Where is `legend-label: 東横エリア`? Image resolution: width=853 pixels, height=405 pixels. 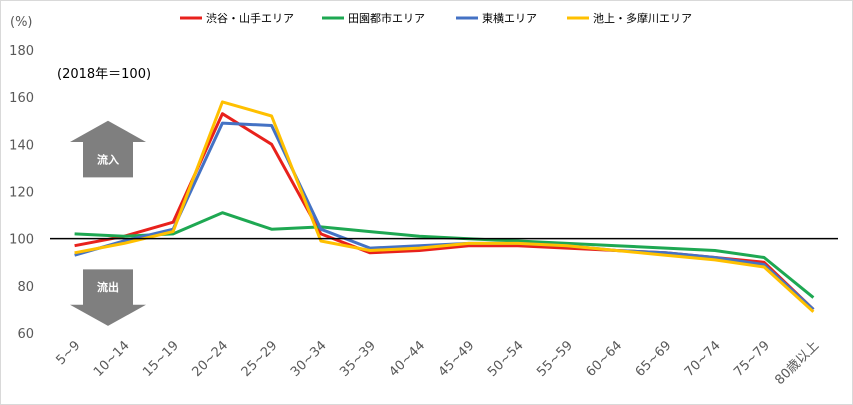 legend-label: 東横エリア is located at coordinates (509, 18).